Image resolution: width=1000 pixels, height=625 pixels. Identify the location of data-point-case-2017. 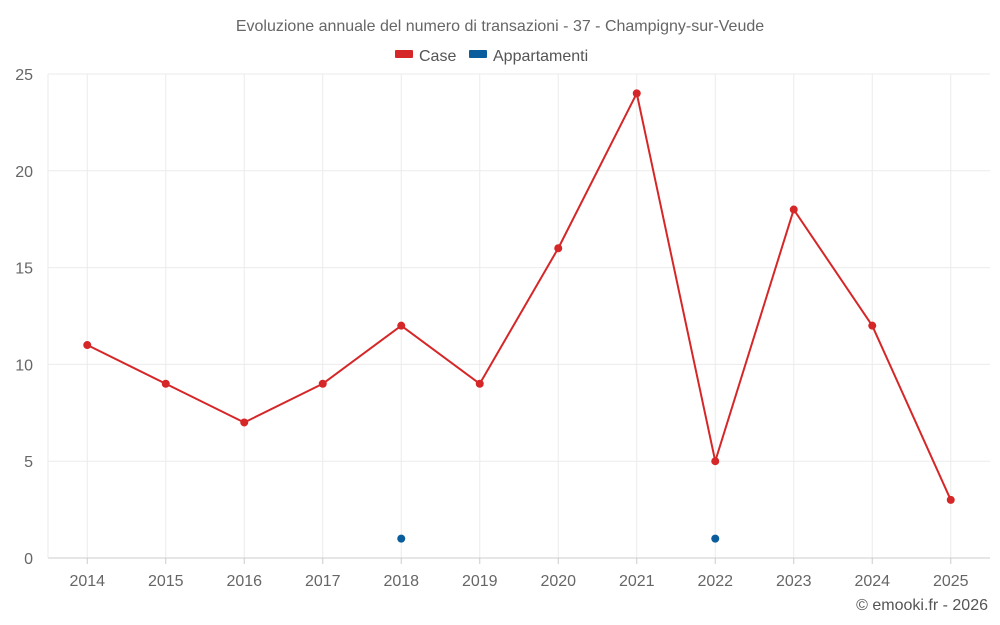
(322, 383).